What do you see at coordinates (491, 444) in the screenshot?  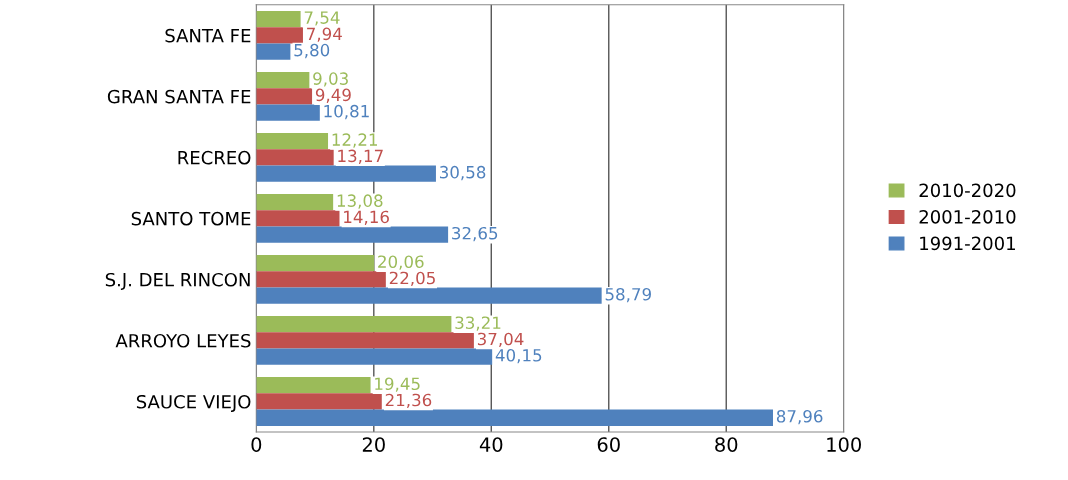 I see `x-tick-label: 40` at bounding box center [491, 444].